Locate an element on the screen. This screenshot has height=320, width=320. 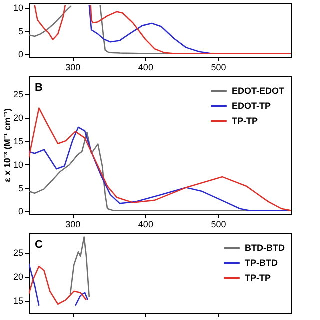
legend-label: EDOT-TP is located at coordinates (252, 106).